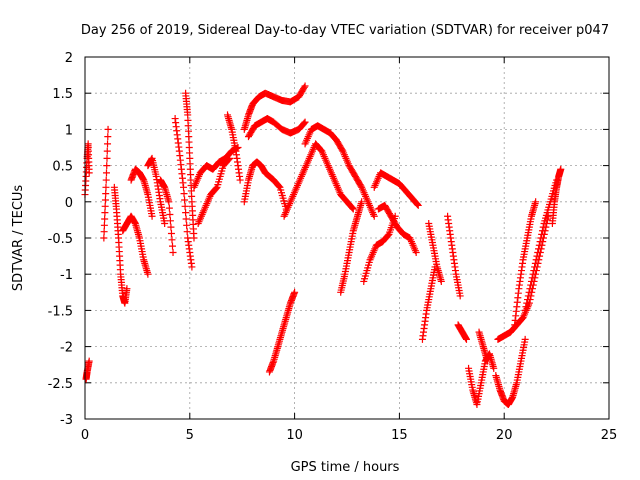 Image resolution: width=640 pixels, height=480 pixels. Describe the element at coordinates (66, 275) in the screenshot. I see `y-tick-label: -1` at that location.